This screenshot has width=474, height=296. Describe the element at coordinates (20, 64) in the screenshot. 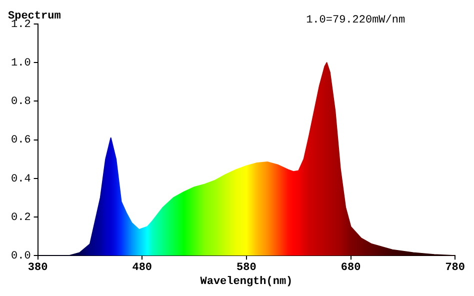

I see `y-tick-label: 1.0` at that location.